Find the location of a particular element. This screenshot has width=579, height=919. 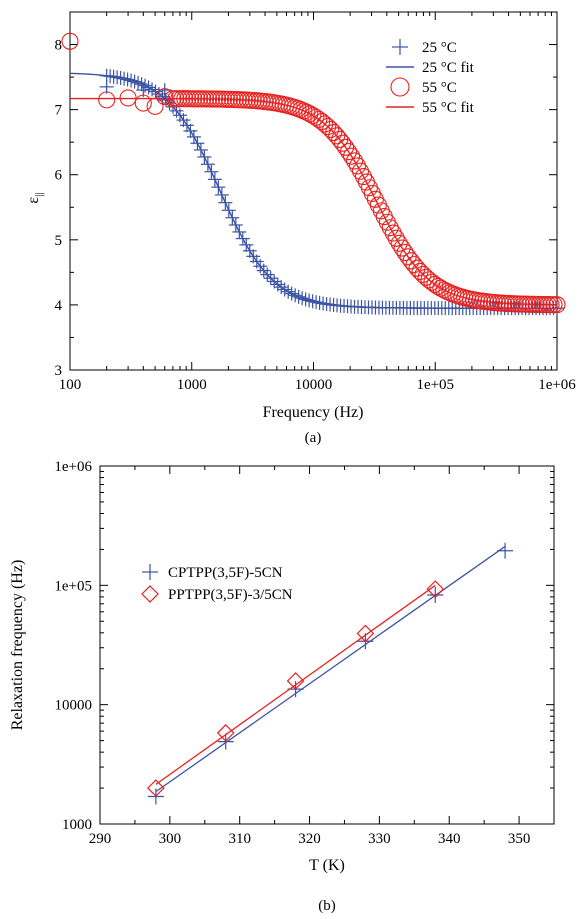

y-axis-label-a-sub: || is located at coordinates (39, 194).